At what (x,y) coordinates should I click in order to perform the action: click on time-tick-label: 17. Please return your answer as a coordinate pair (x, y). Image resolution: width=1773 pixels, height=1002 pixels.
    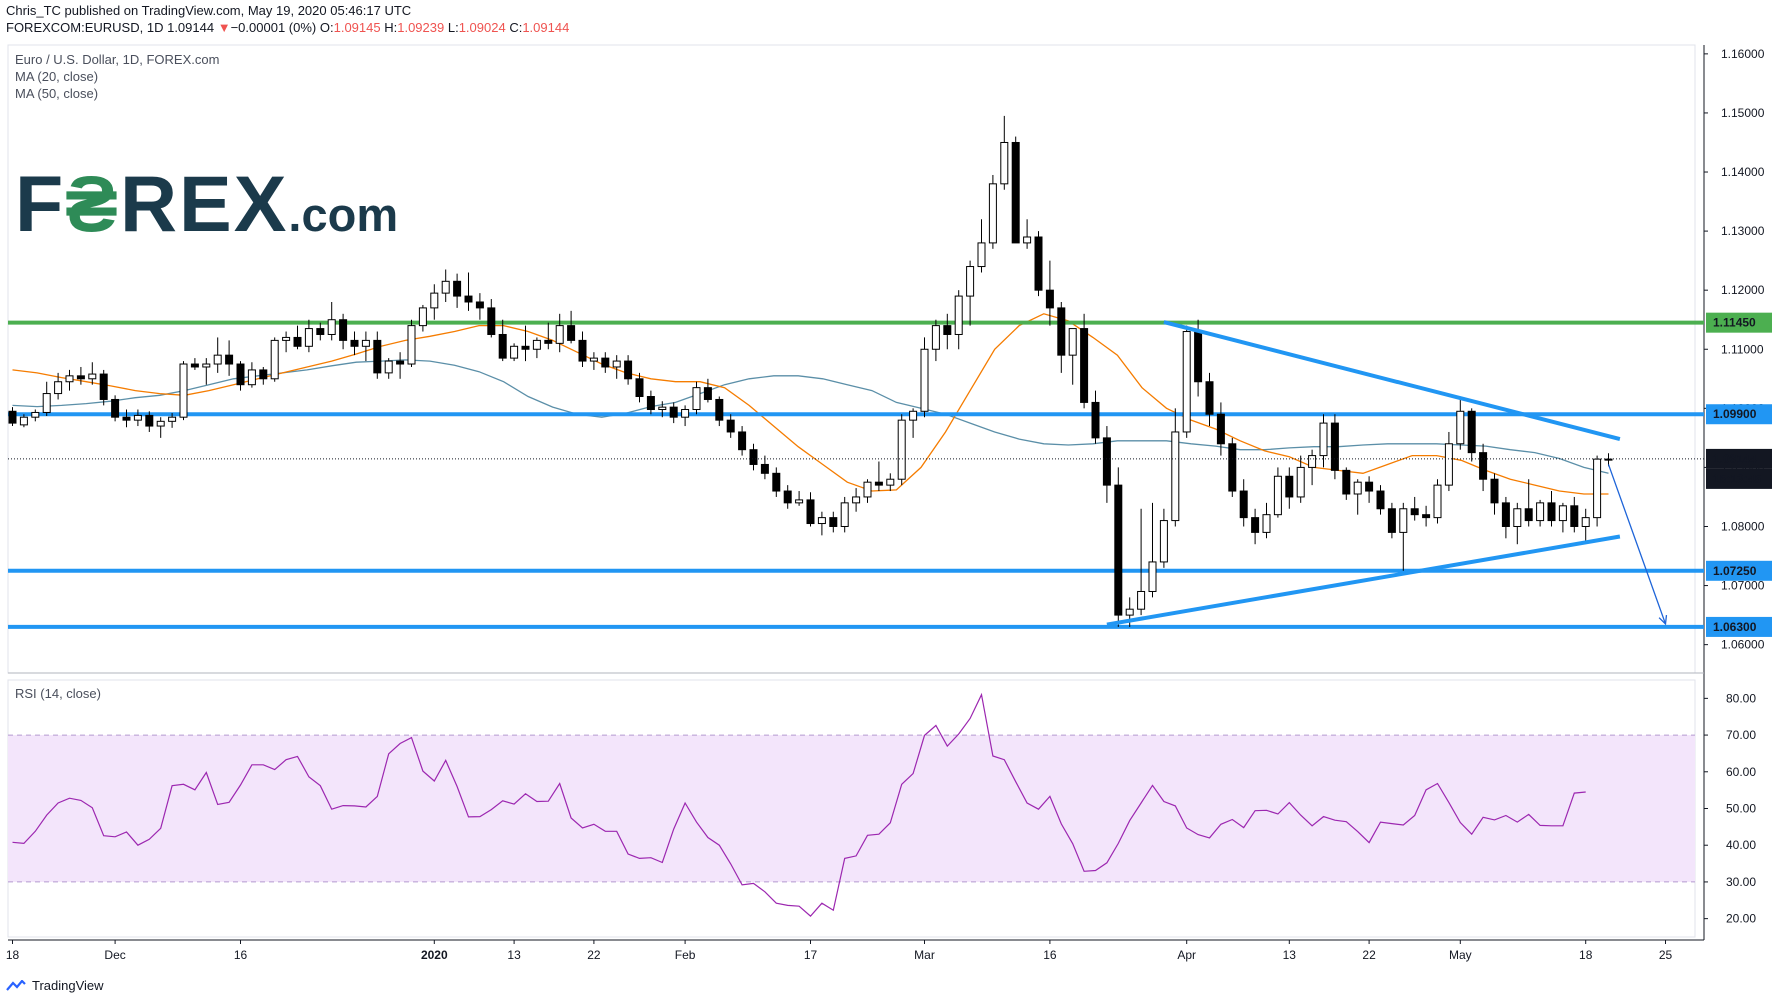
    Looking at the image, I should click on (811, 955).